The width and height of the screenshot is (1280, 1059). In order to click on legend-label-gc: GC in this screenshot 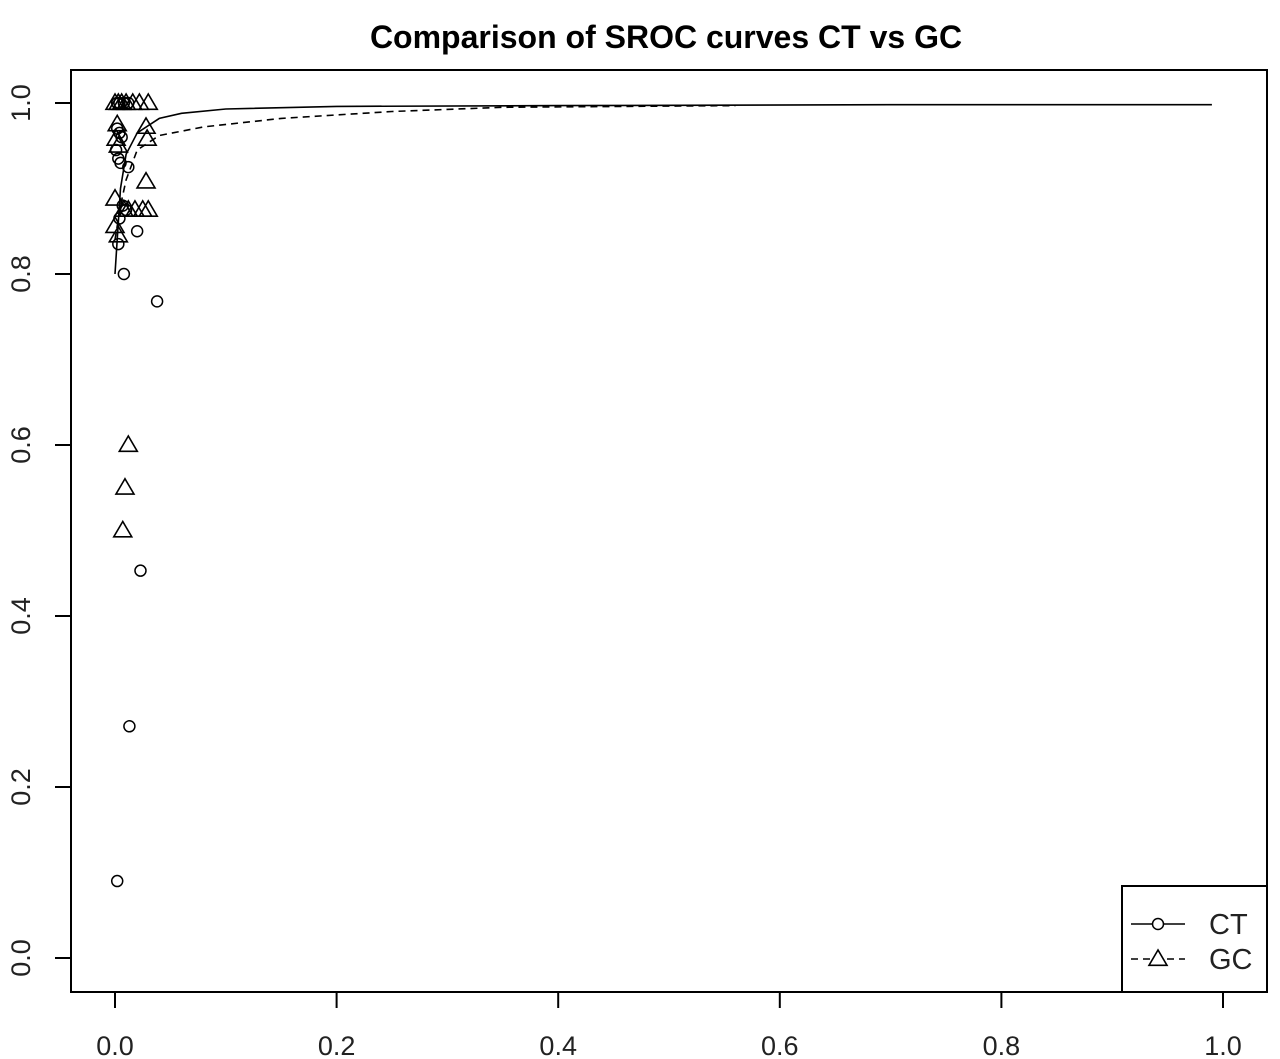, I will do `click(1231, 960)`.